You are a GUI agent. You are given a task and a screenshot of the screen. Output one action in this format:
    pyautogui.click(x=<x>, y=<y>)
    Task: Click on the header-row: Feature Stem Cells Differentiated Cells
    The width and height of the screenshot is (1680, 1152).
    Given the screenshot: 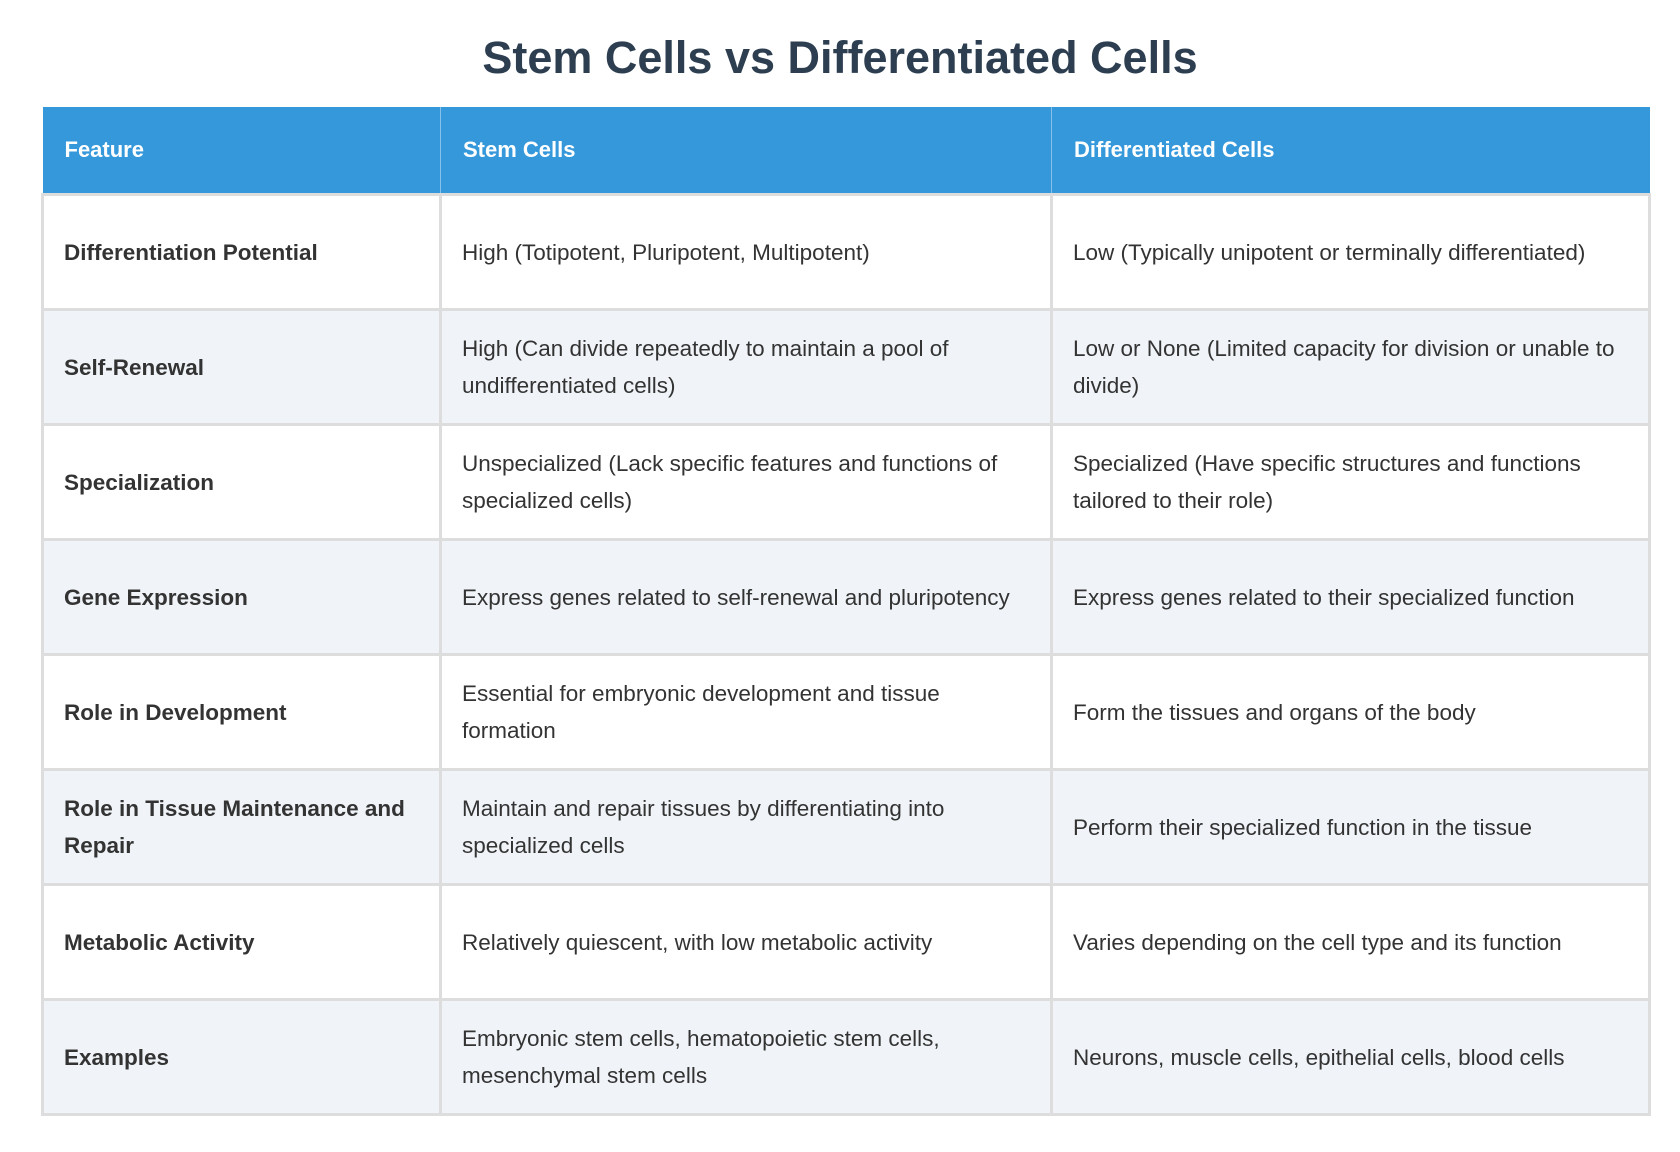 What is the action you would take?
    pyautogui.click(x=846, y=151)
    